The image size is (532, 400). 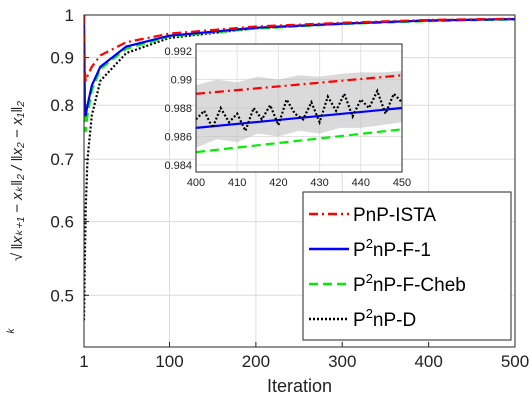 I want to click on x-tick-label: 300, so click(x=342, y=361).